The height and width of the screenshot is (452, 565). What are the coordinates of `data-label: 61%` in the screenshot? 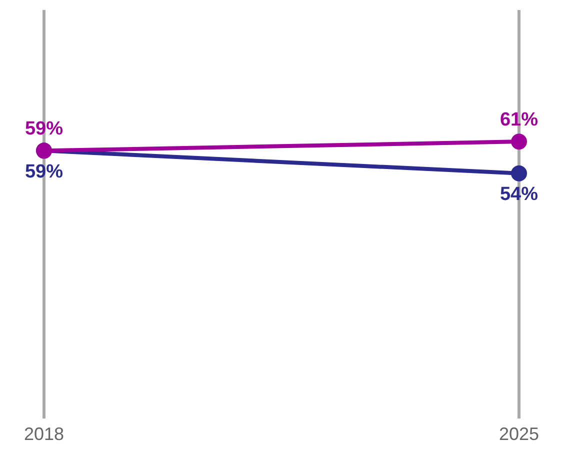 It's located at (519, 119).